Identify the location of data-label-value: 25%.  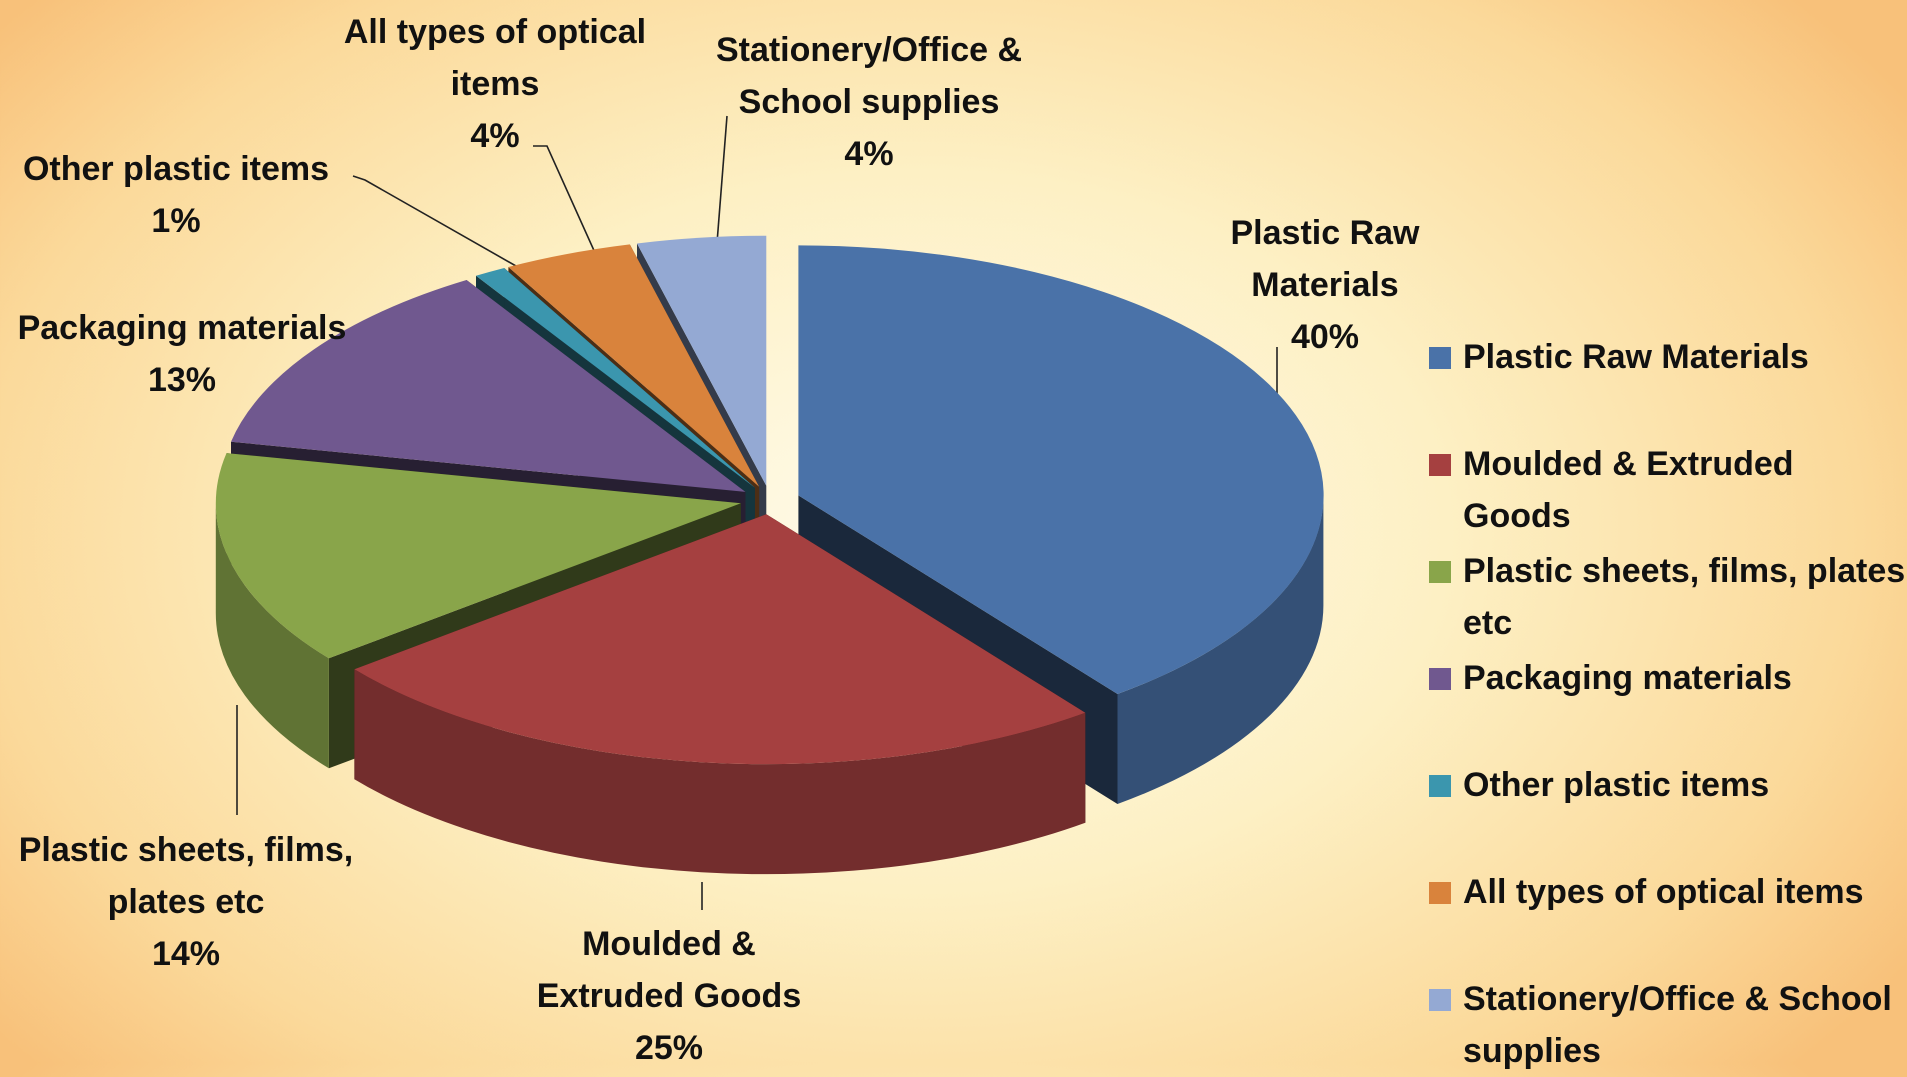
(669, 1048).